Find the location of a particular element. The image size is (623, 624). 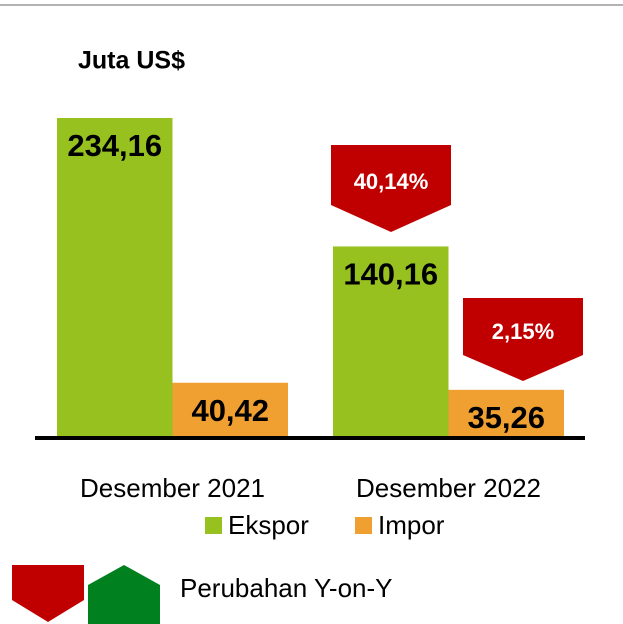

change-legend-label: Perubahan Y-on-Y is located at coordinates (286, 588).